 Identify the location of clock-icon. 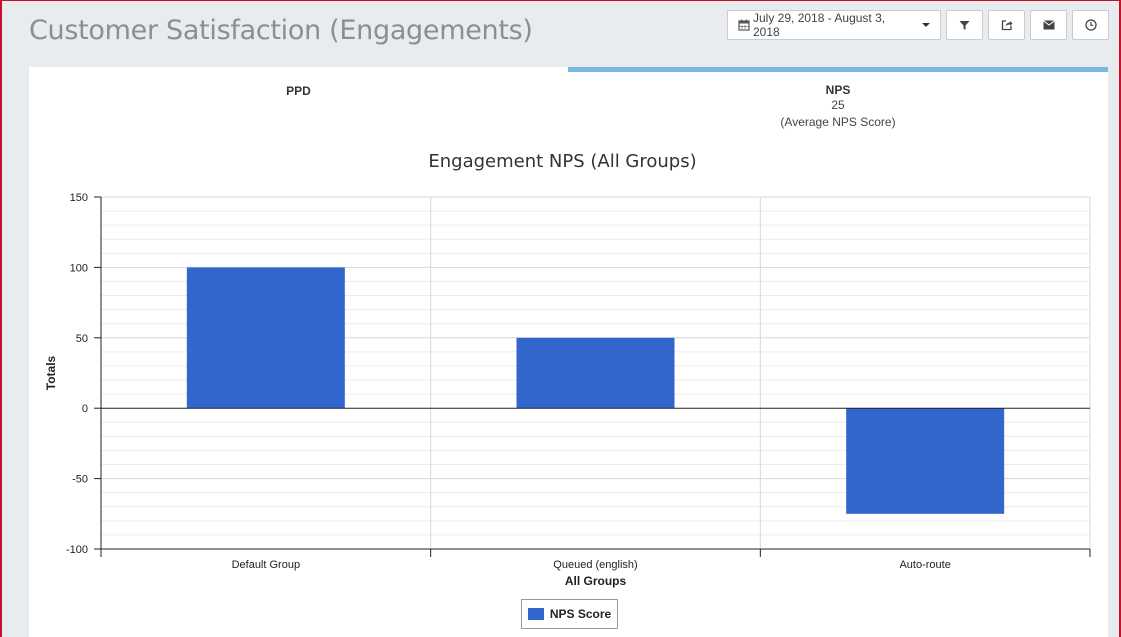
(1090, 25).